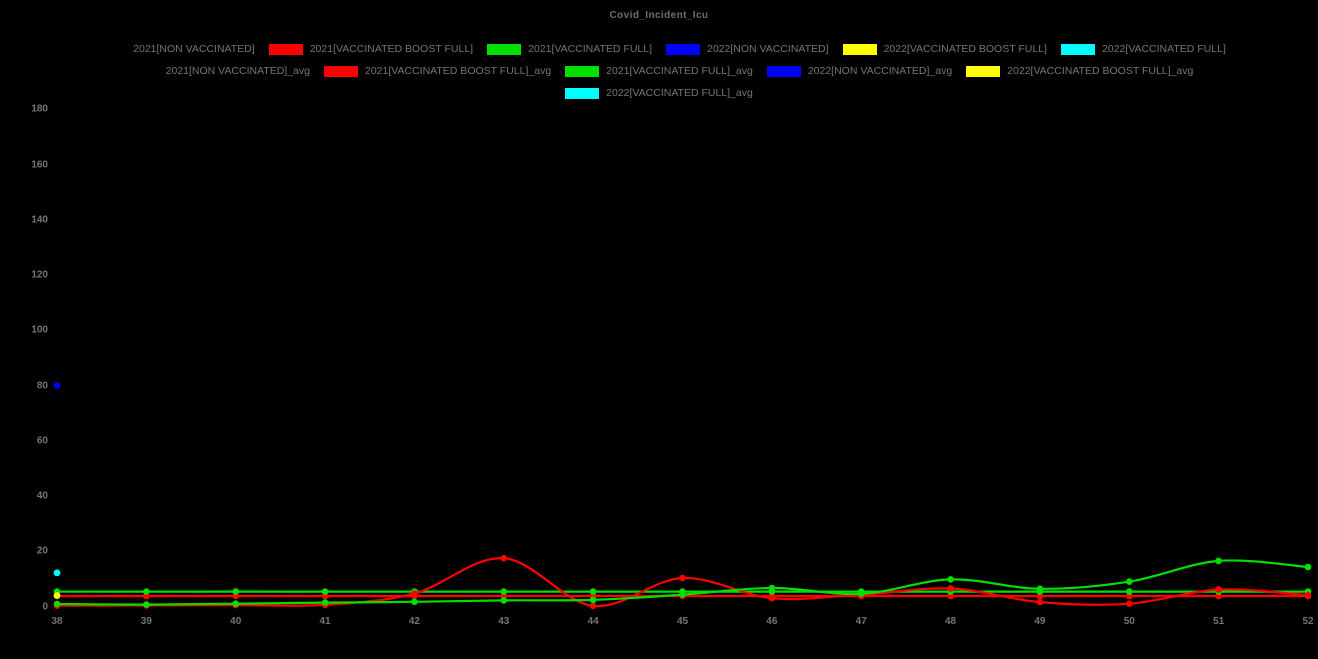  I want to click on legend-label: 2022[NON VACCINATED], so click(768, 49).